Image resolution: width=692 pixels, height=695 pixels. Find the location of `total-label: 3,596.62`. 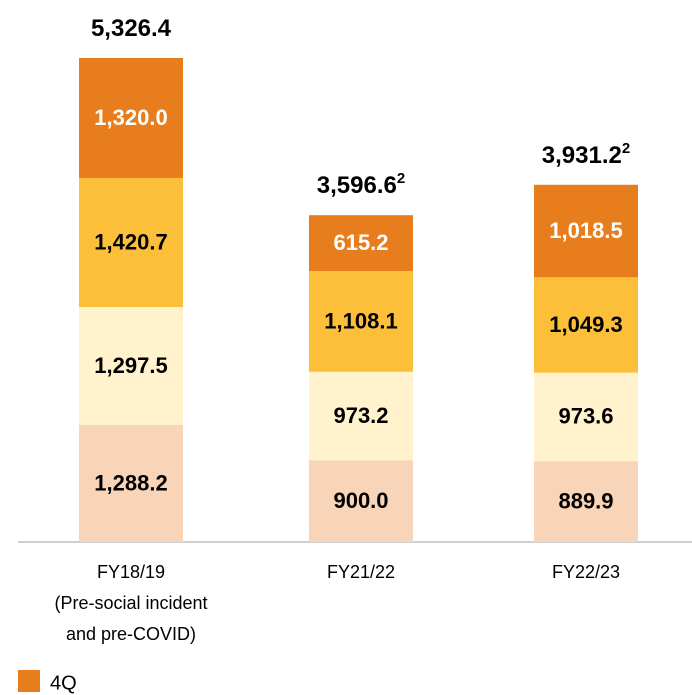

total-label: 3,596.62 is located at coordinates (361, 184).